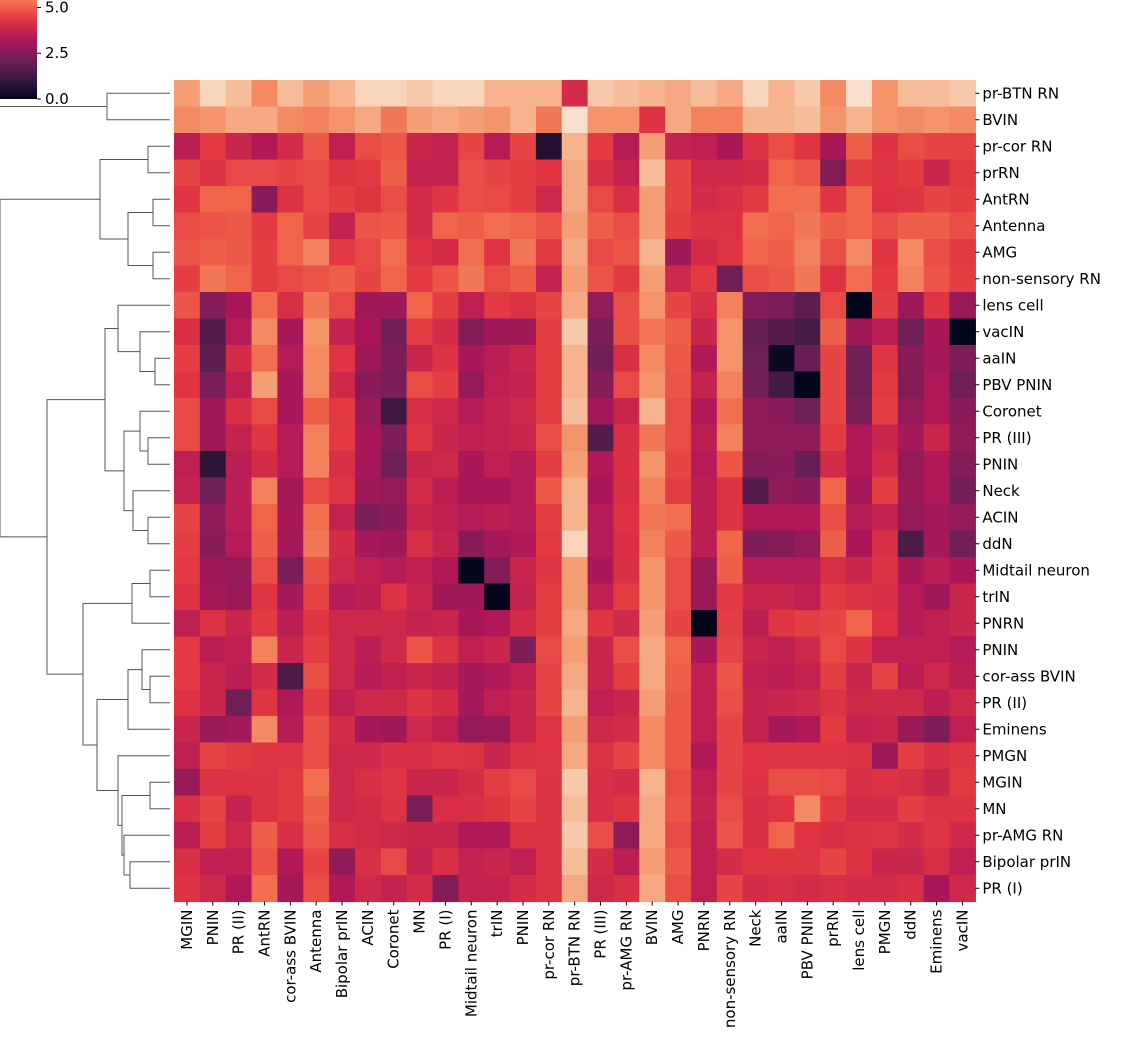 The image size is (1138, 1046). I want to click on column-label: Eminens, so click(937, 941).